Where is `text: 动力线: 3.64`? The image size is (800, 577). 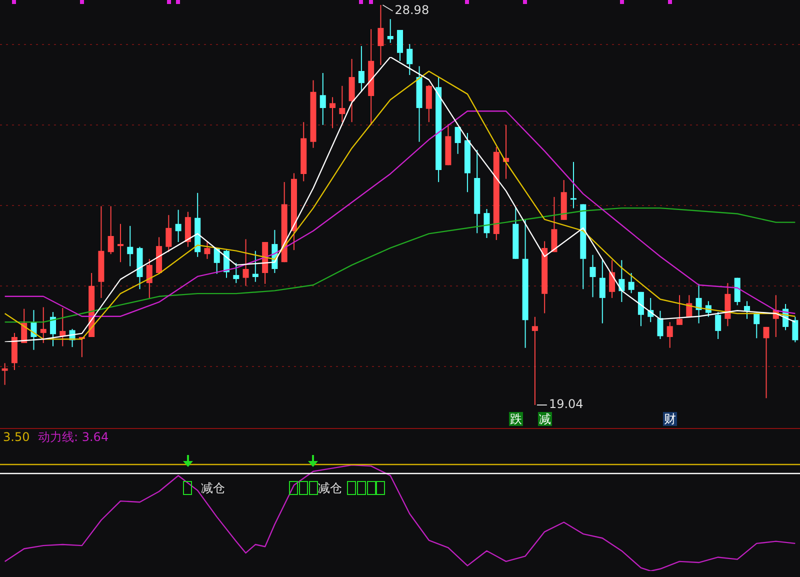 text: 动力线: 3.64 is located at coordinates (73, 437).